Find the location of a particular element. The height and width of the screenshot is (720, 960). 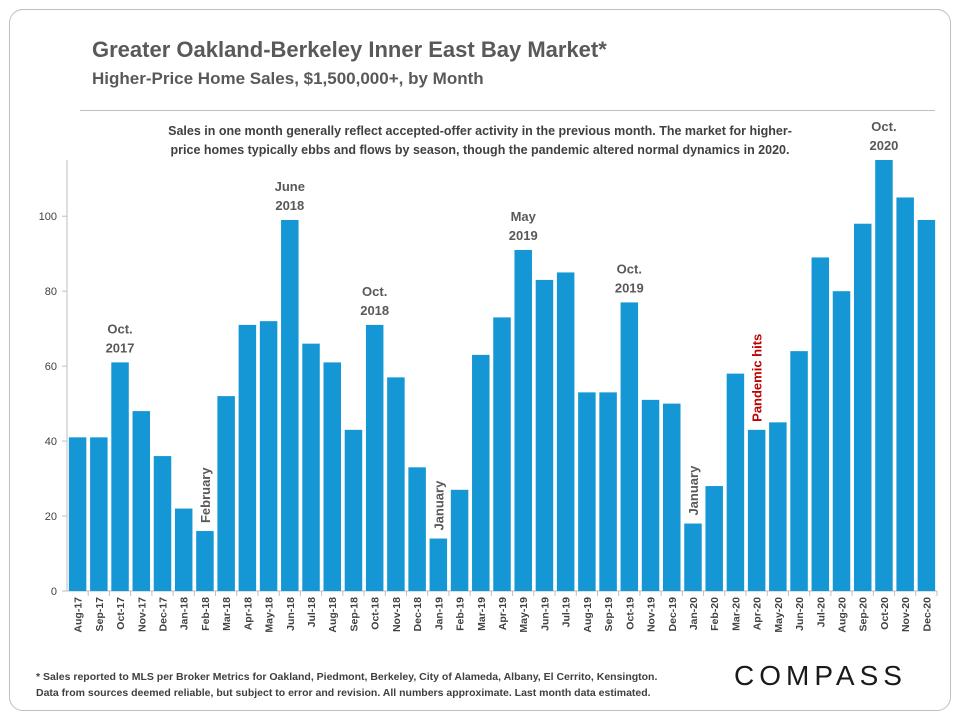

x-tick-label: Nov-17 is located at coordinates (142, 614).